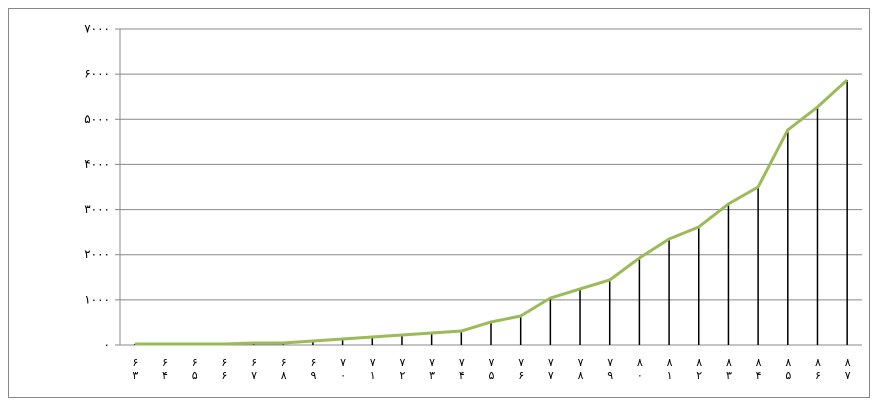  Describe the element at coordinates (402, 369) in the screenshot. I see `x-tick-label: ۷۲` at that location.